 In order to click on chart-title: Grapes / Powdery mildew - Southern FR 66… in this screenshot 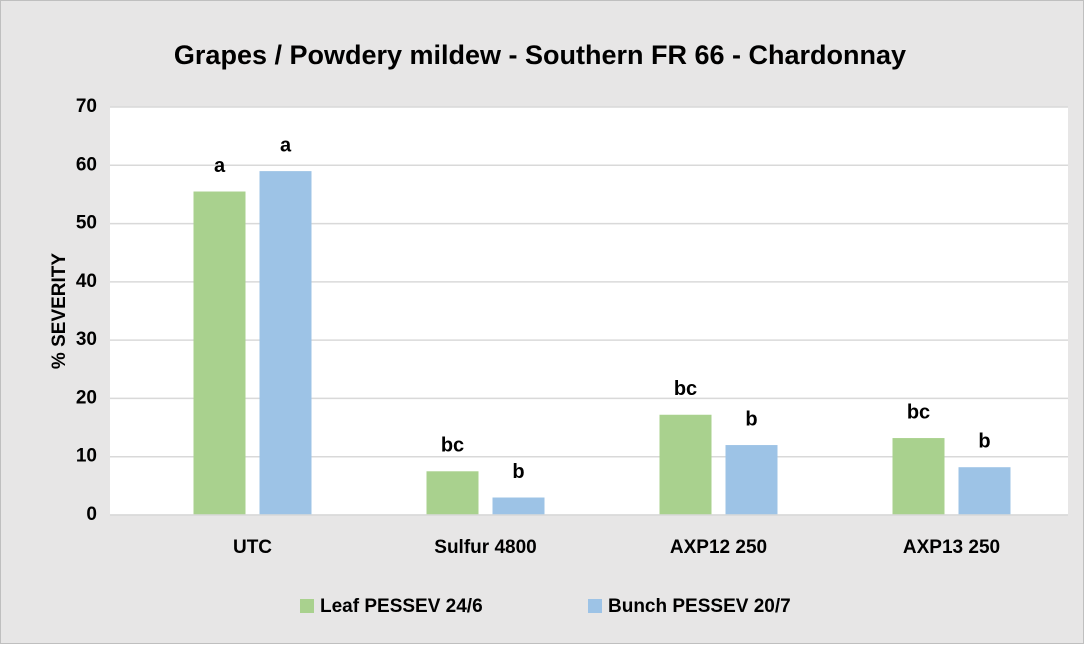, I will do `click(540, 55)`.